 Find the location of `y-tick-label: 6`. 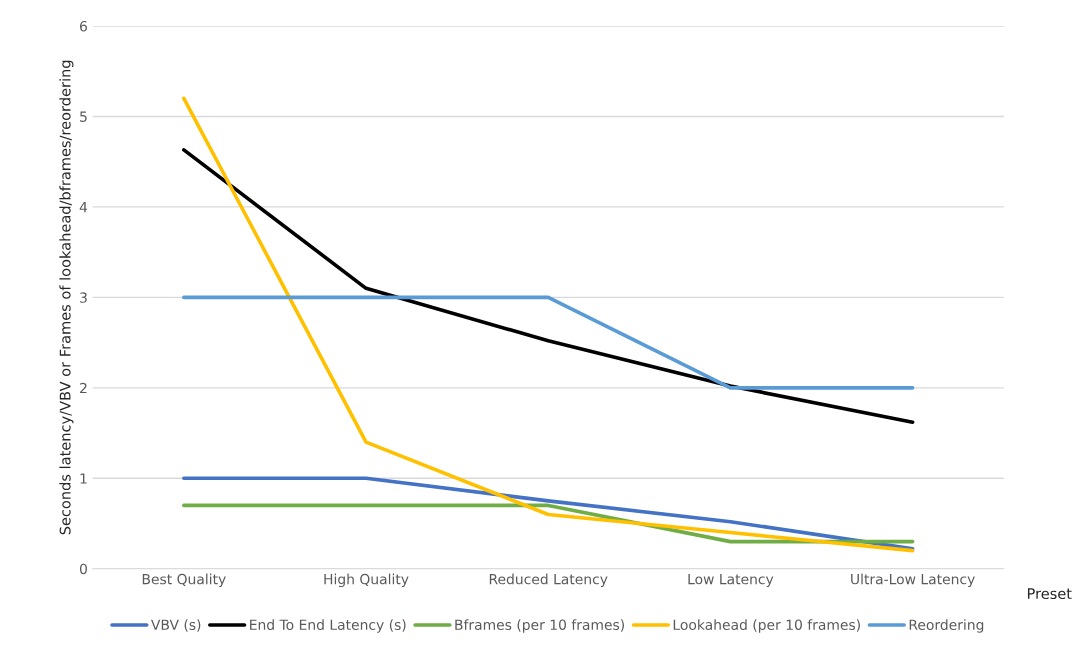

y-tick-label: 6 is located at coordinates (83, 26).